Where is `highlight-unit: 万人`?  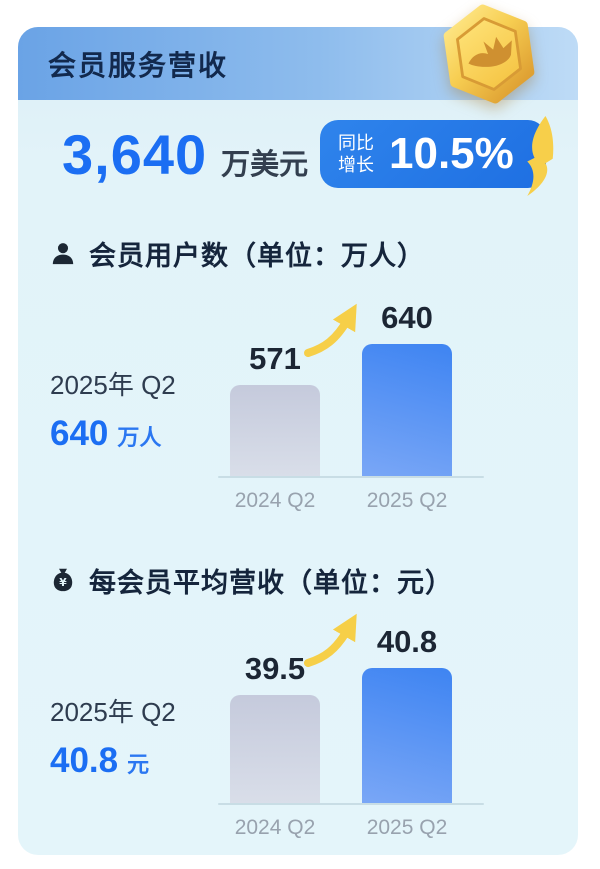 highlight-unit: 万人 is located at coordinates (139, 437).